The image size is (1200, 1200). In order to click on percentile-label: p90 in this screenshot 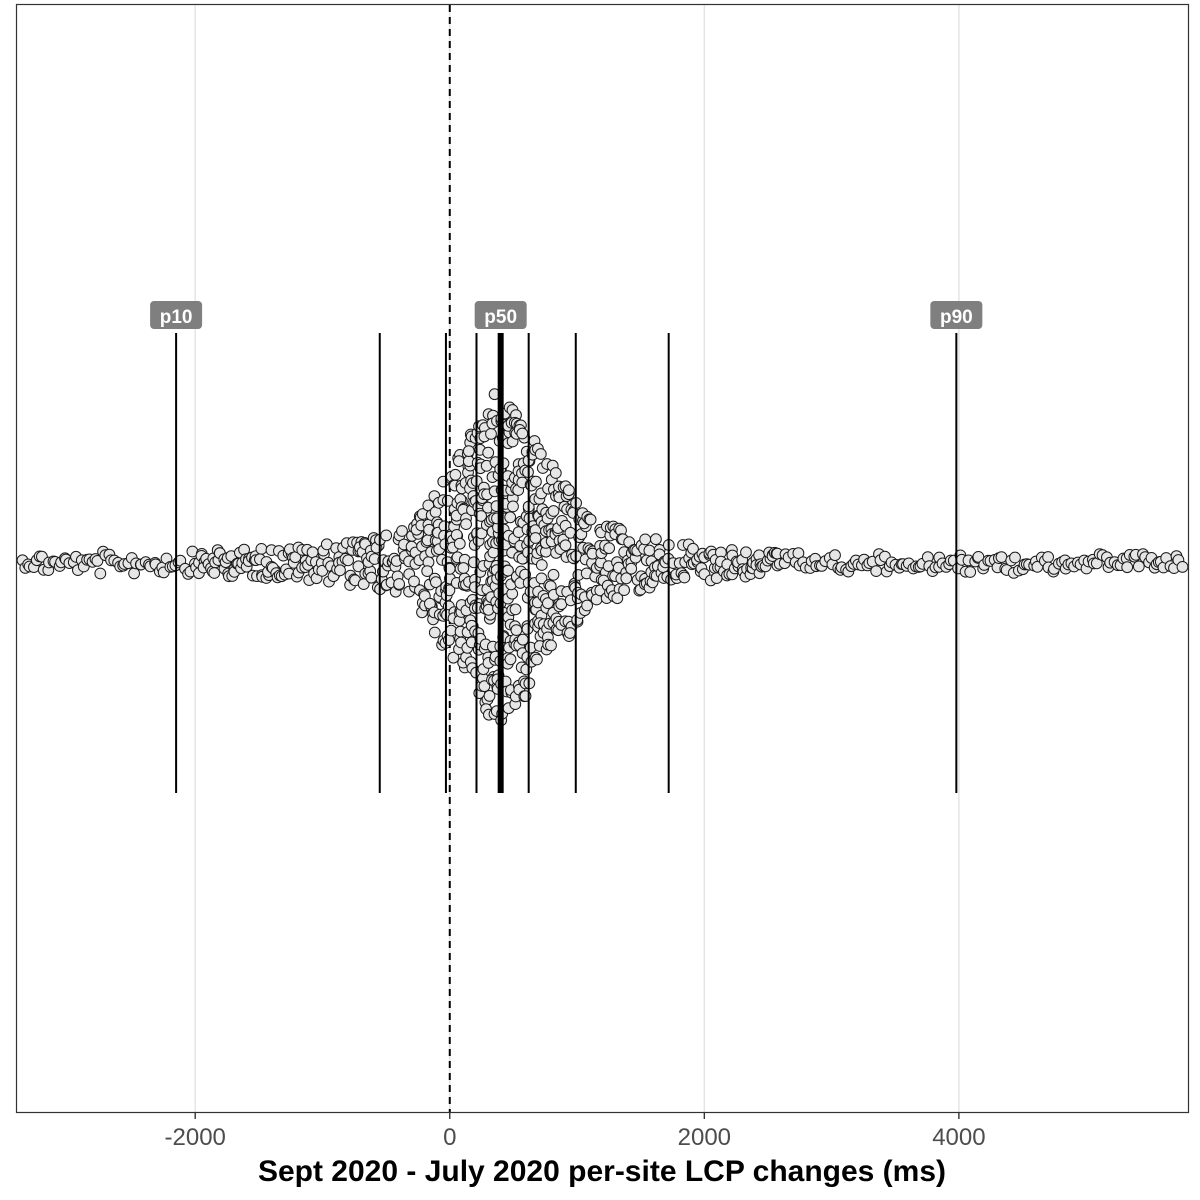, I will do `click(956, 317)`.